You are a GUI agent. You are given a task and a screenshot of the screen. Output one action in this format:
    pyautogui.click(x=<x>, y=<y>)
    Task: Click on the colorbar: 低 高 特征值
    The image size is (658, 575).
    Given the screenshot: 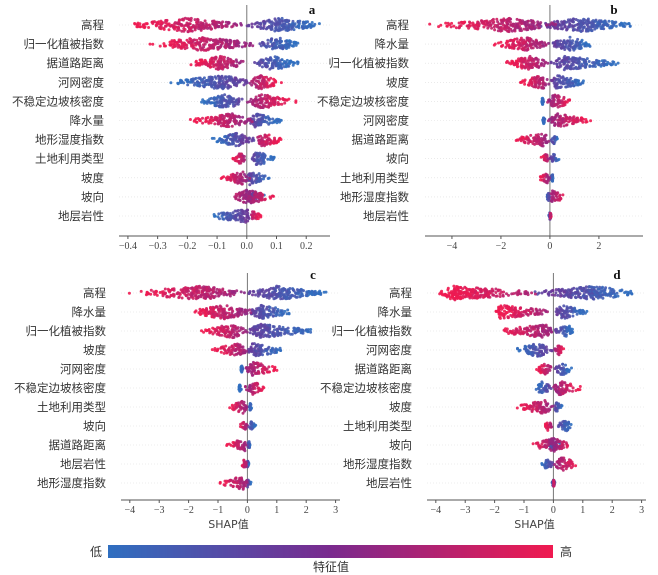 What is the action you would take?
    pyautogui.click(x=331, y=559)
    